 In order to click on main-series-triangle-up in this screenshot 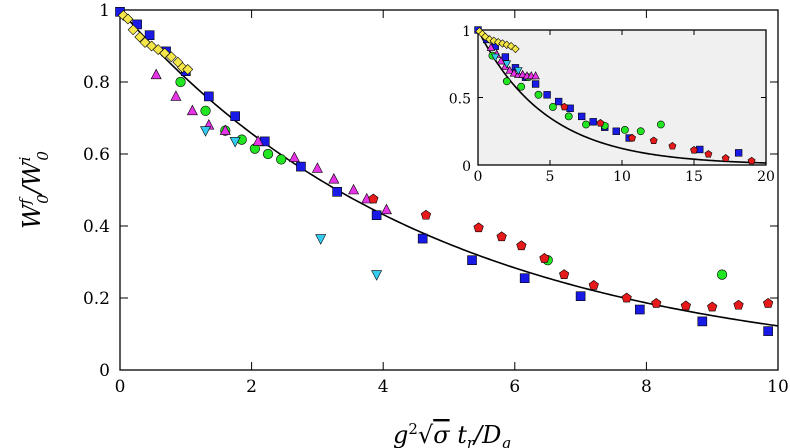, I will do `click(271, 141)`.